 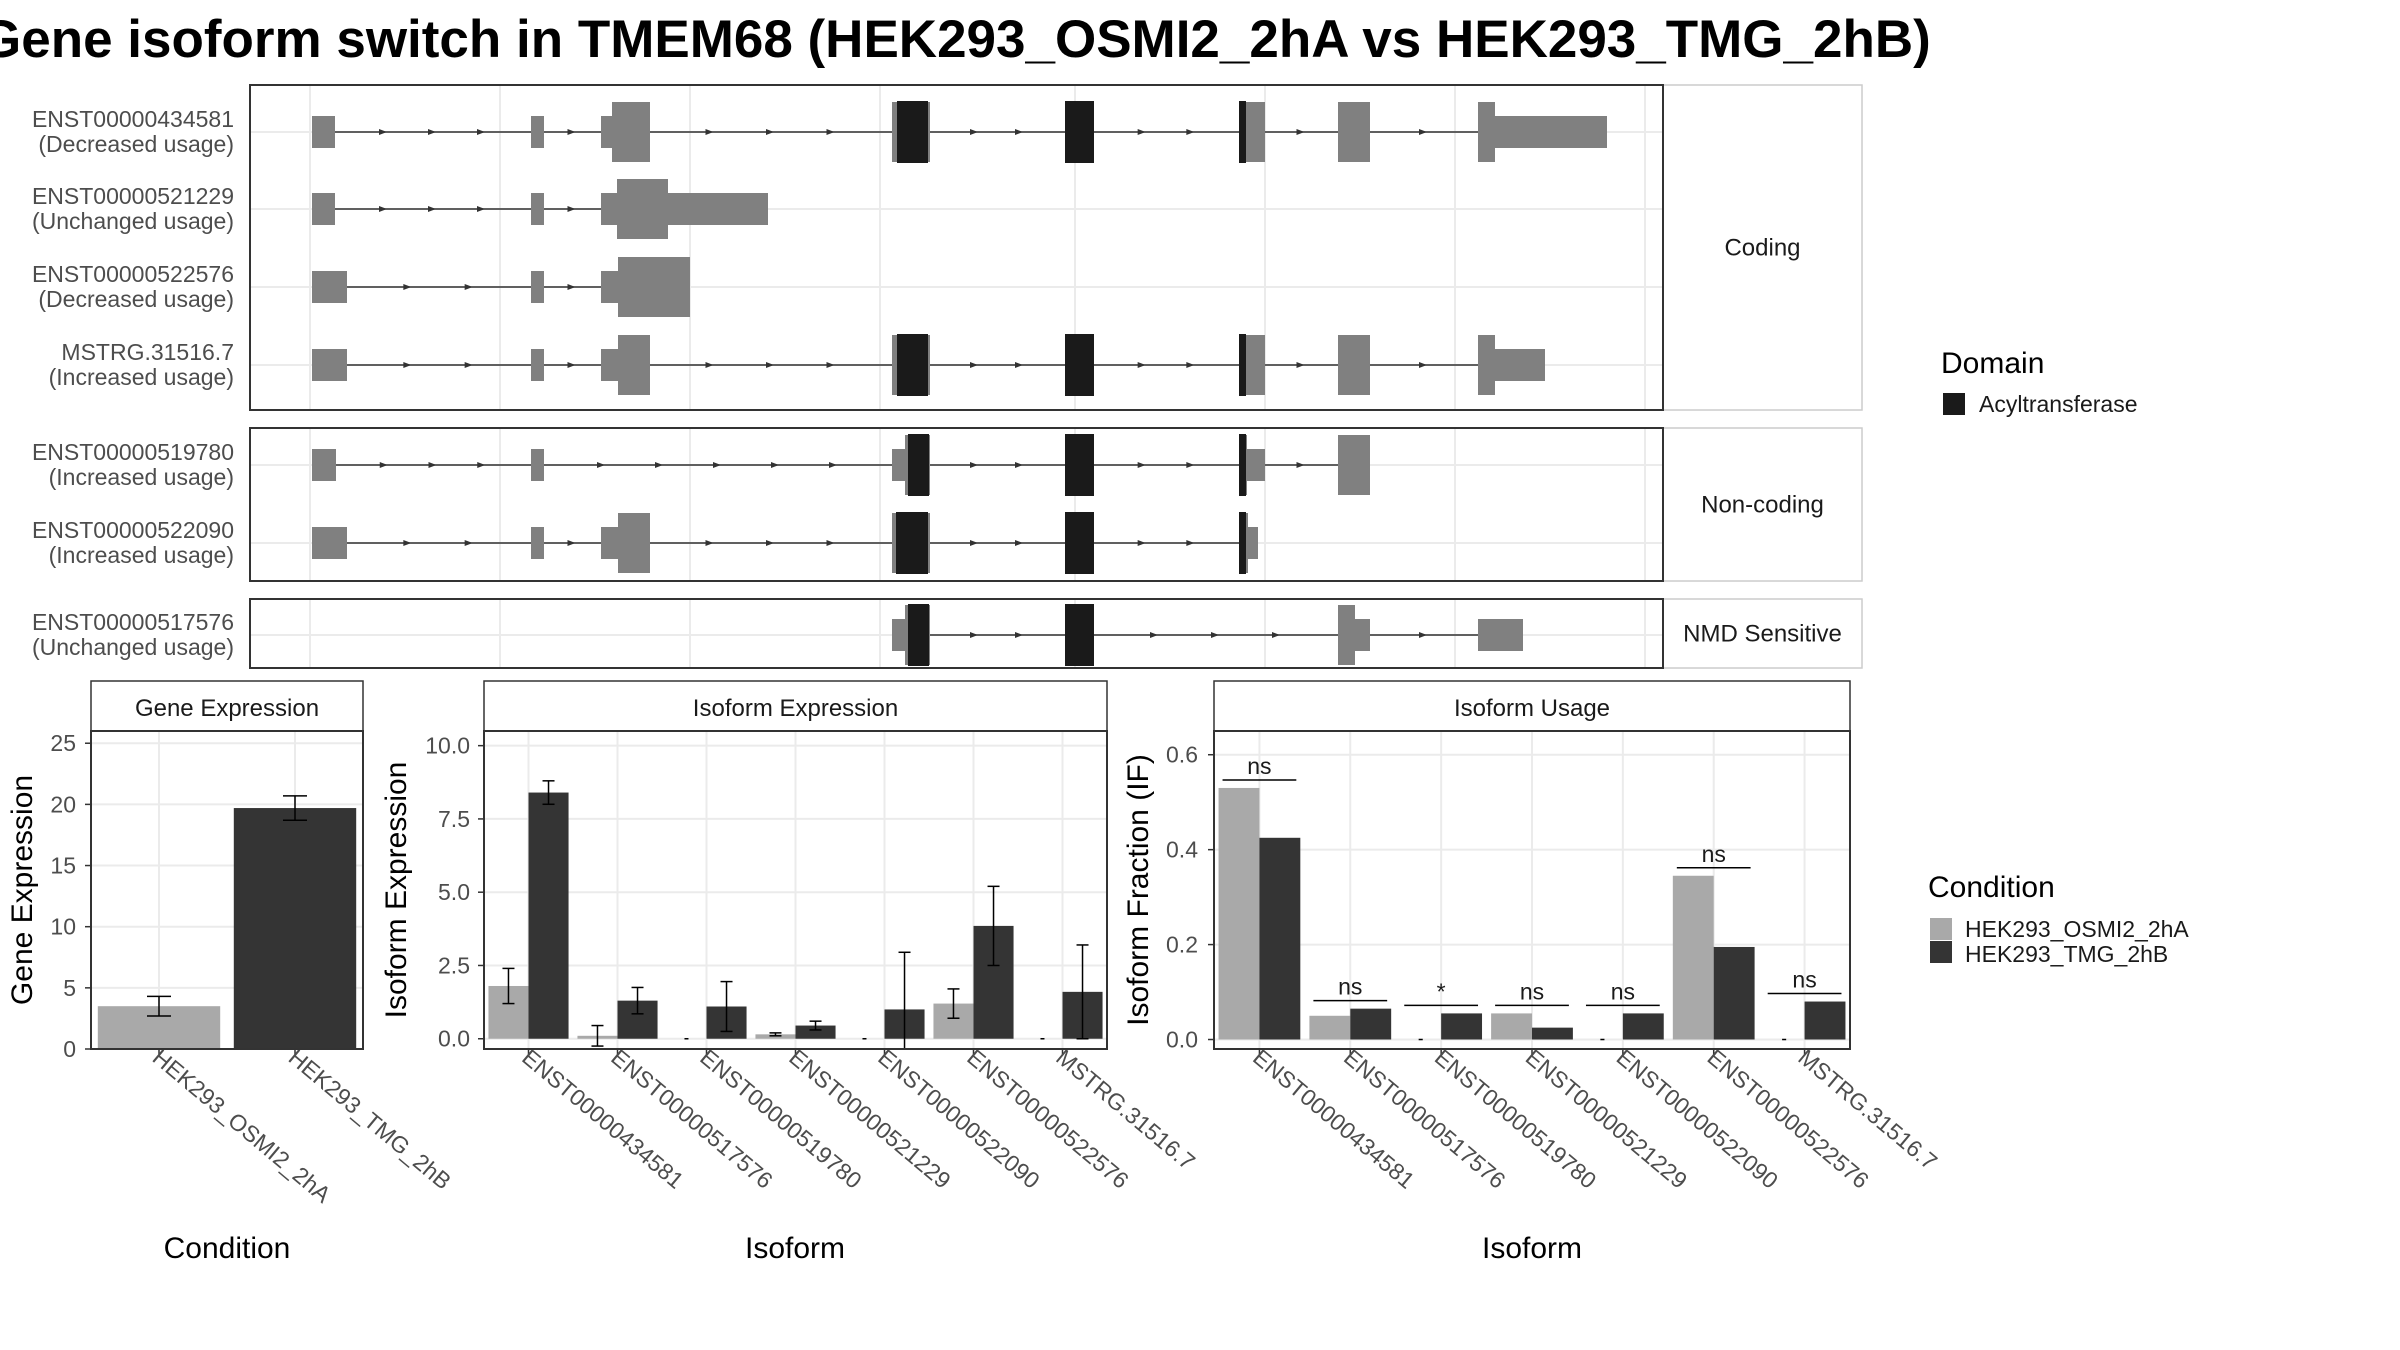 What do you see at coordinates (22, 890) in the screenshot?
I see `y-axis-title: Gene Expression` at bounding box center [22, 890].